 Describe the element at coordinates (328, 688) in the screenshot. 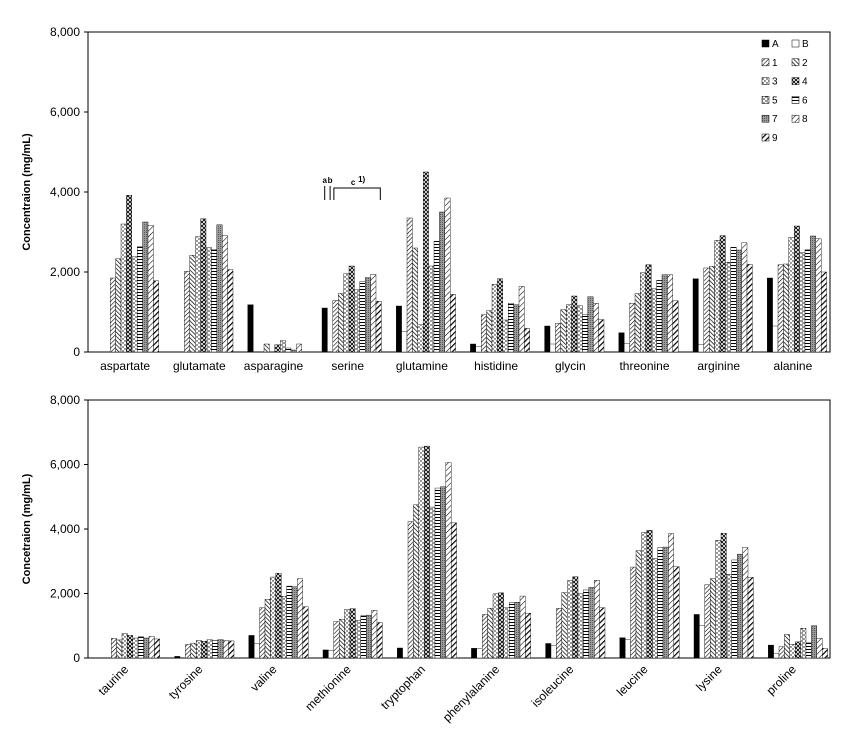

I see `category-label: methionine` at that location.